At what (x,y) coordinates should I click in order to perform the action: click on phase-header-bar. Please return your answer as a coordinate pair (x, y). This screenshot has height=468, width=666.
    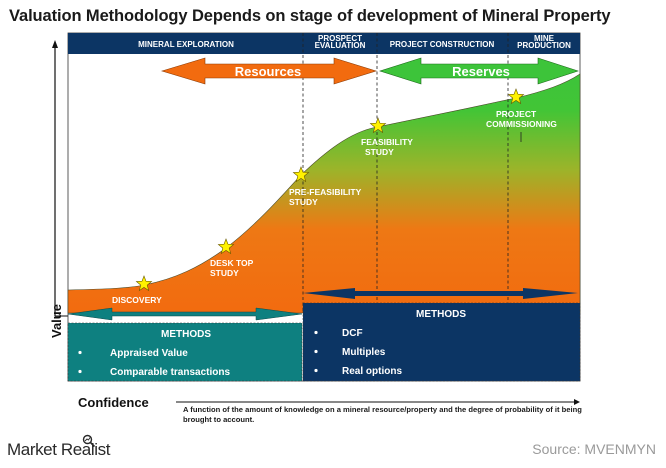
    Looking at the image, I should click on (324, 43).